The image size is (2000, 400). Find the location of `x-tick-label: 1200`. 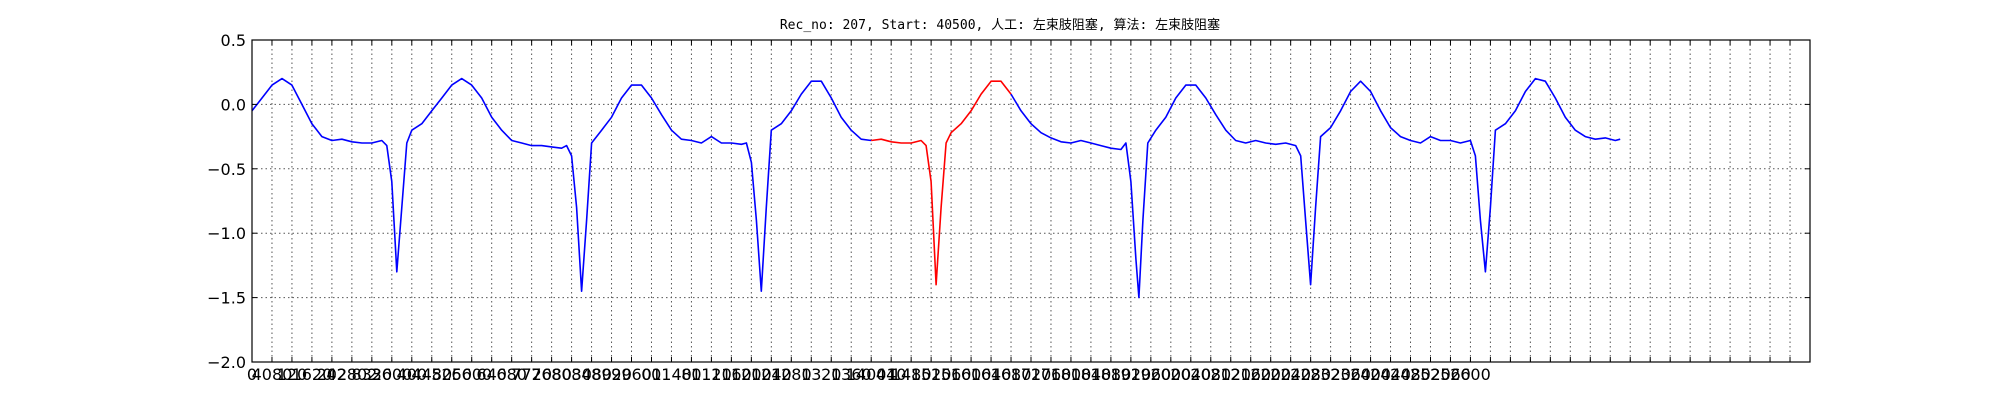

x-tick-label: 1200 is located at coordinates (751, 374).